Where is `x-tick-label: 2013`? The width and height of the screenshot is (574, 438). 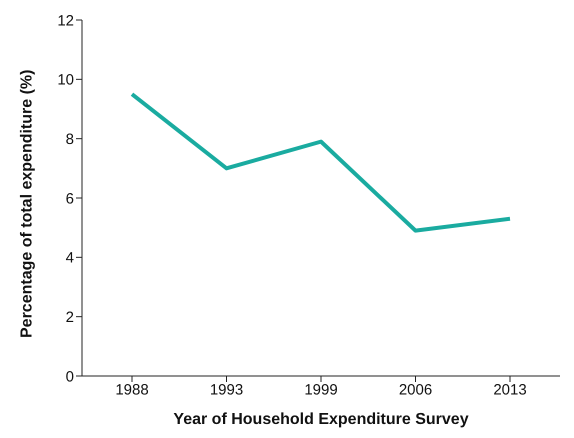 x-tick-label: 2013 is located at coordinates (510, 390).